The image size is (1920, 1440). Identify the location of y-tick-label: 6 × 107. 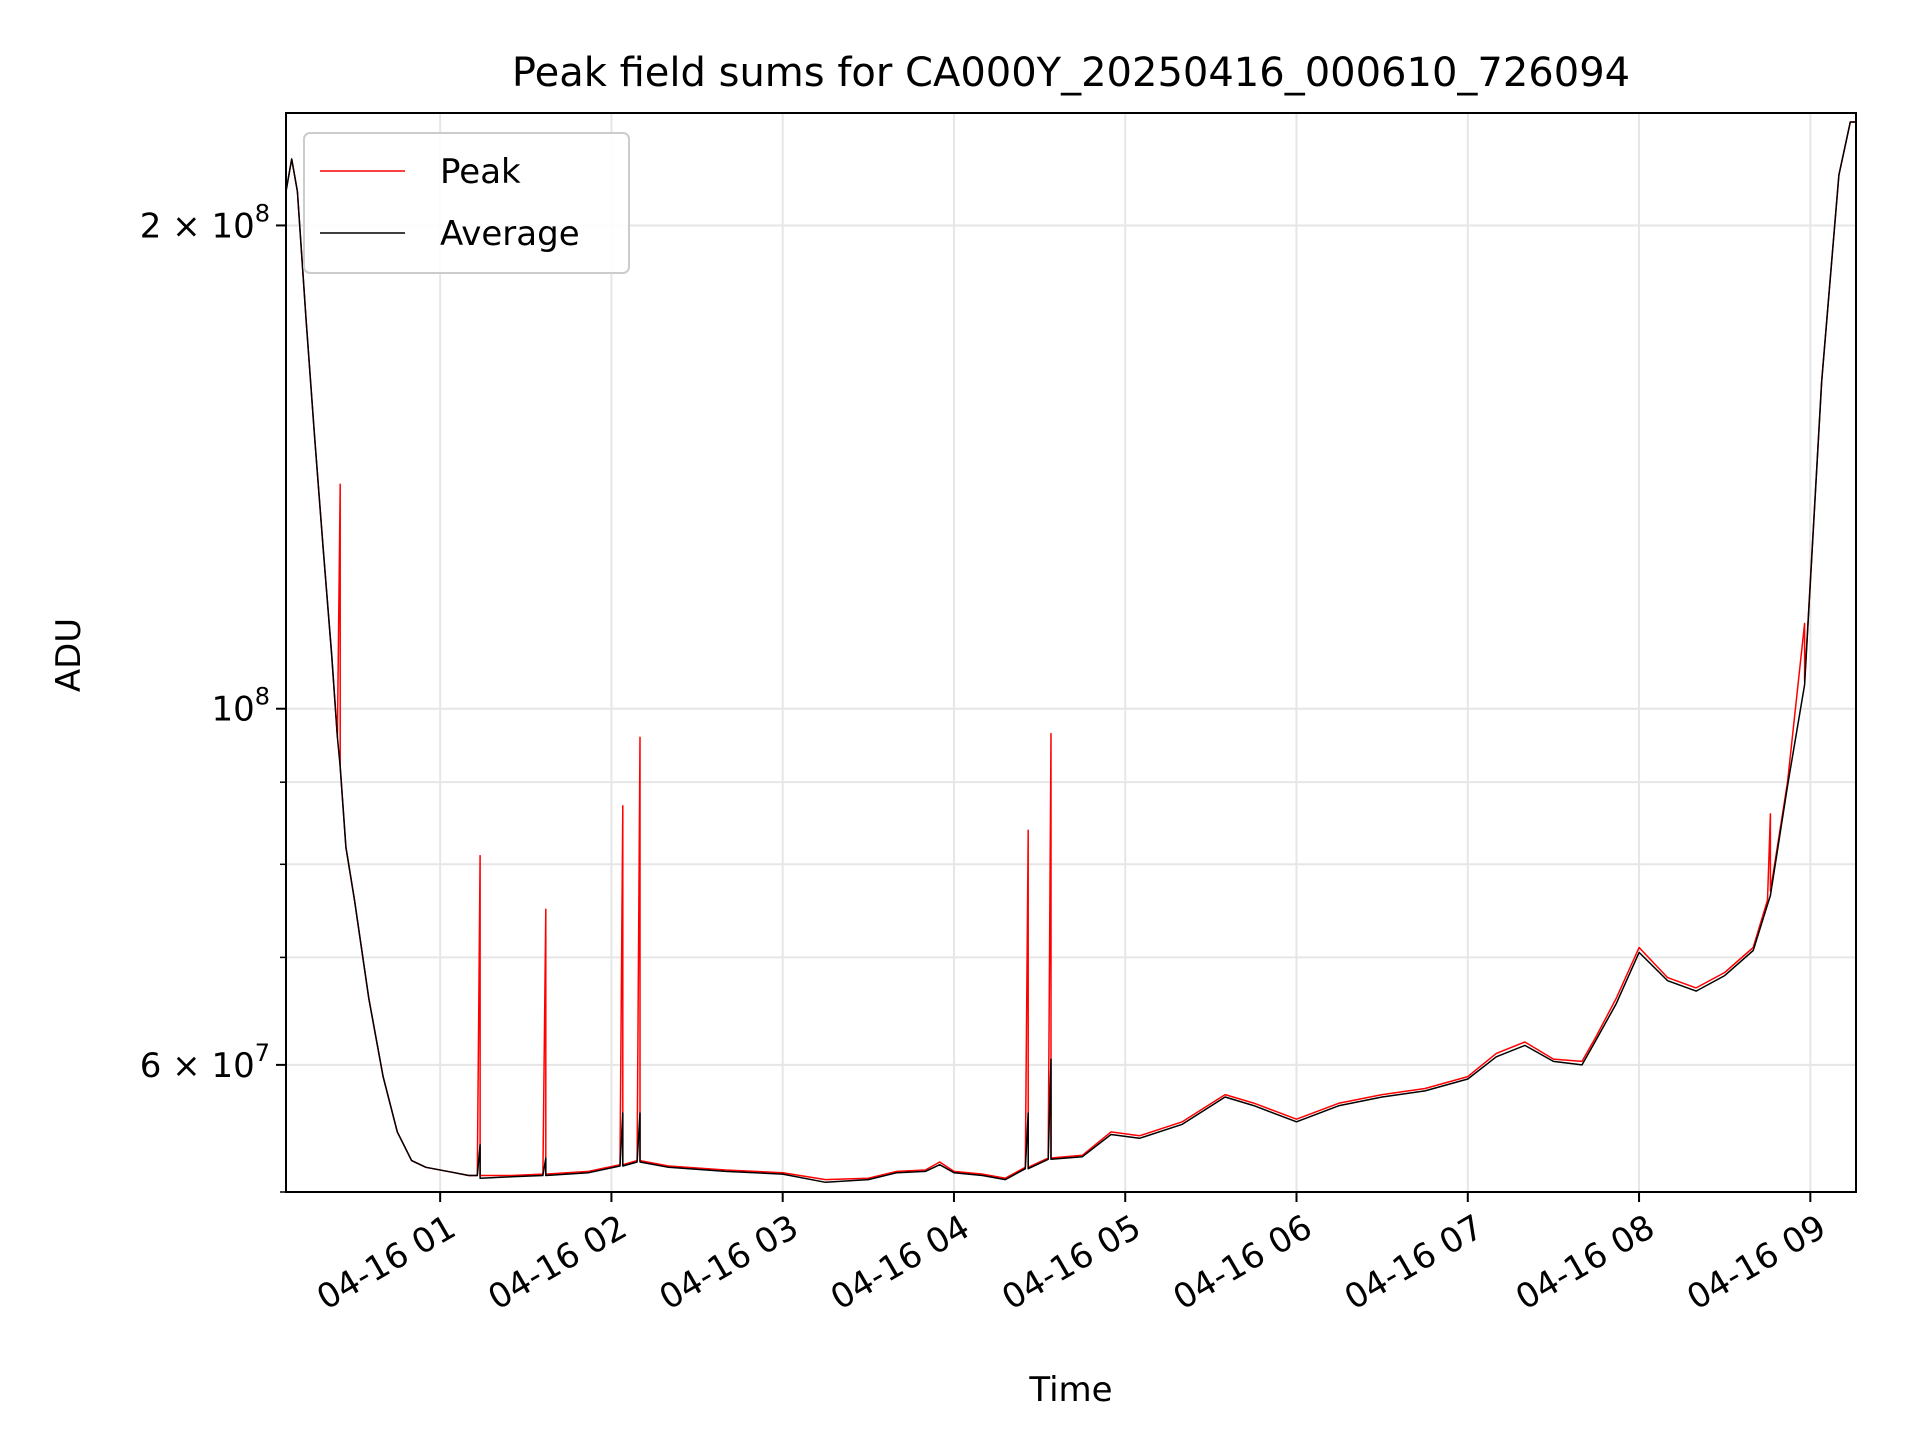
(205, 1062).